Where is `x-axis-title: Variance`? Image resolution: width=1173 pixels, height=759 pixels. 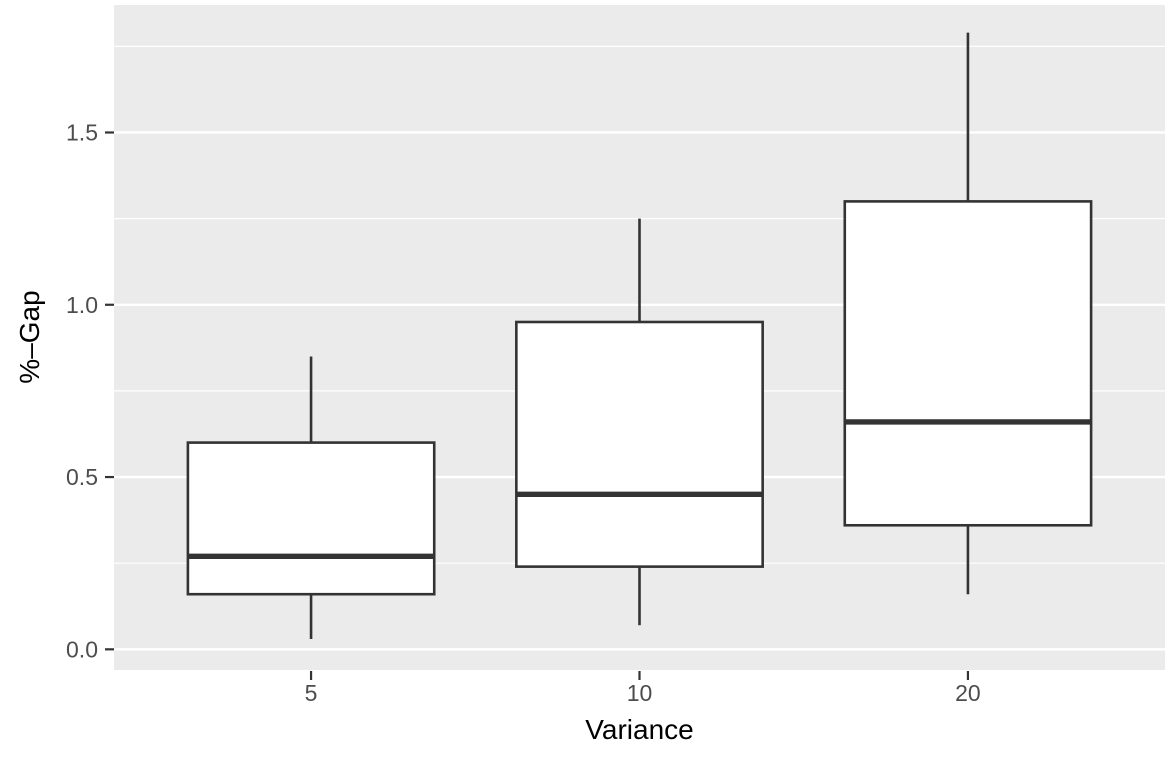
x-axis-title: Variance is located at coordinates (639, 729).